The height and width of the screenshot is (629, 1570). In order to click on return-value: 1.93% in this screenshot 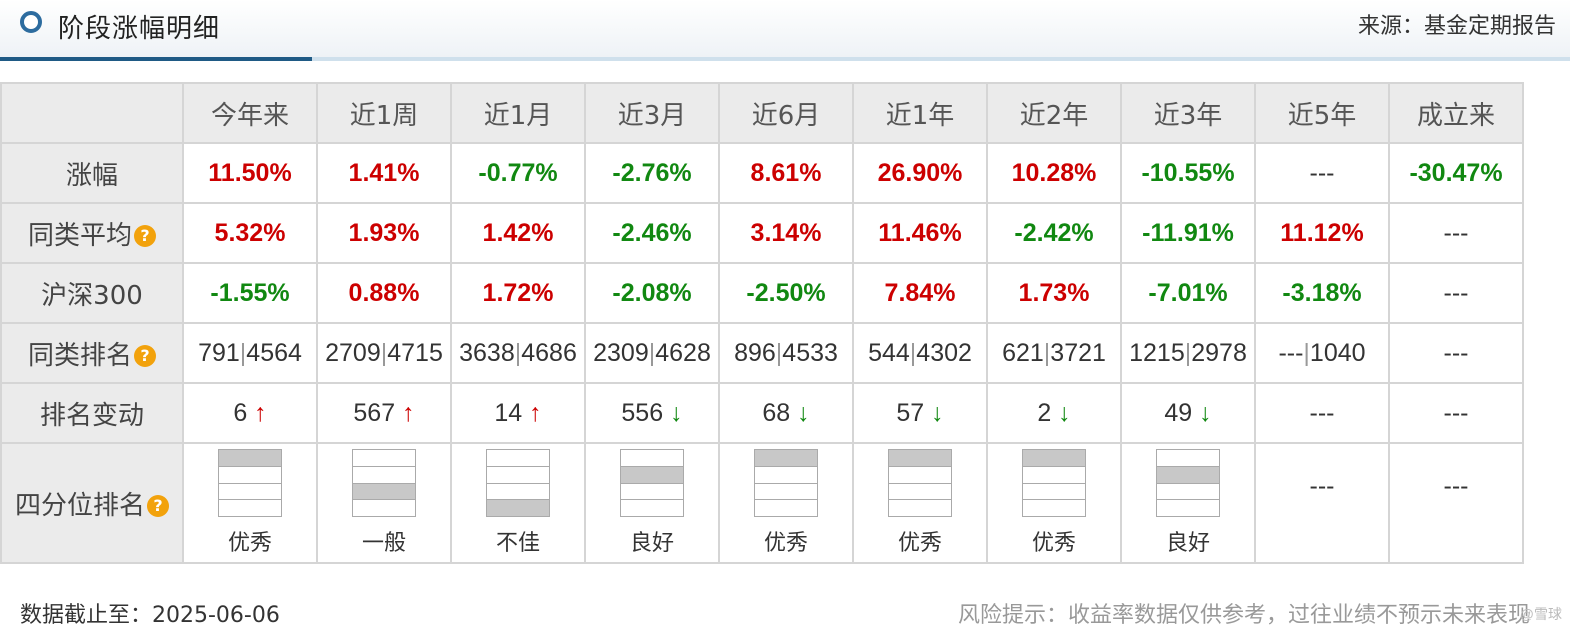, I will do `click(384, 233)`.